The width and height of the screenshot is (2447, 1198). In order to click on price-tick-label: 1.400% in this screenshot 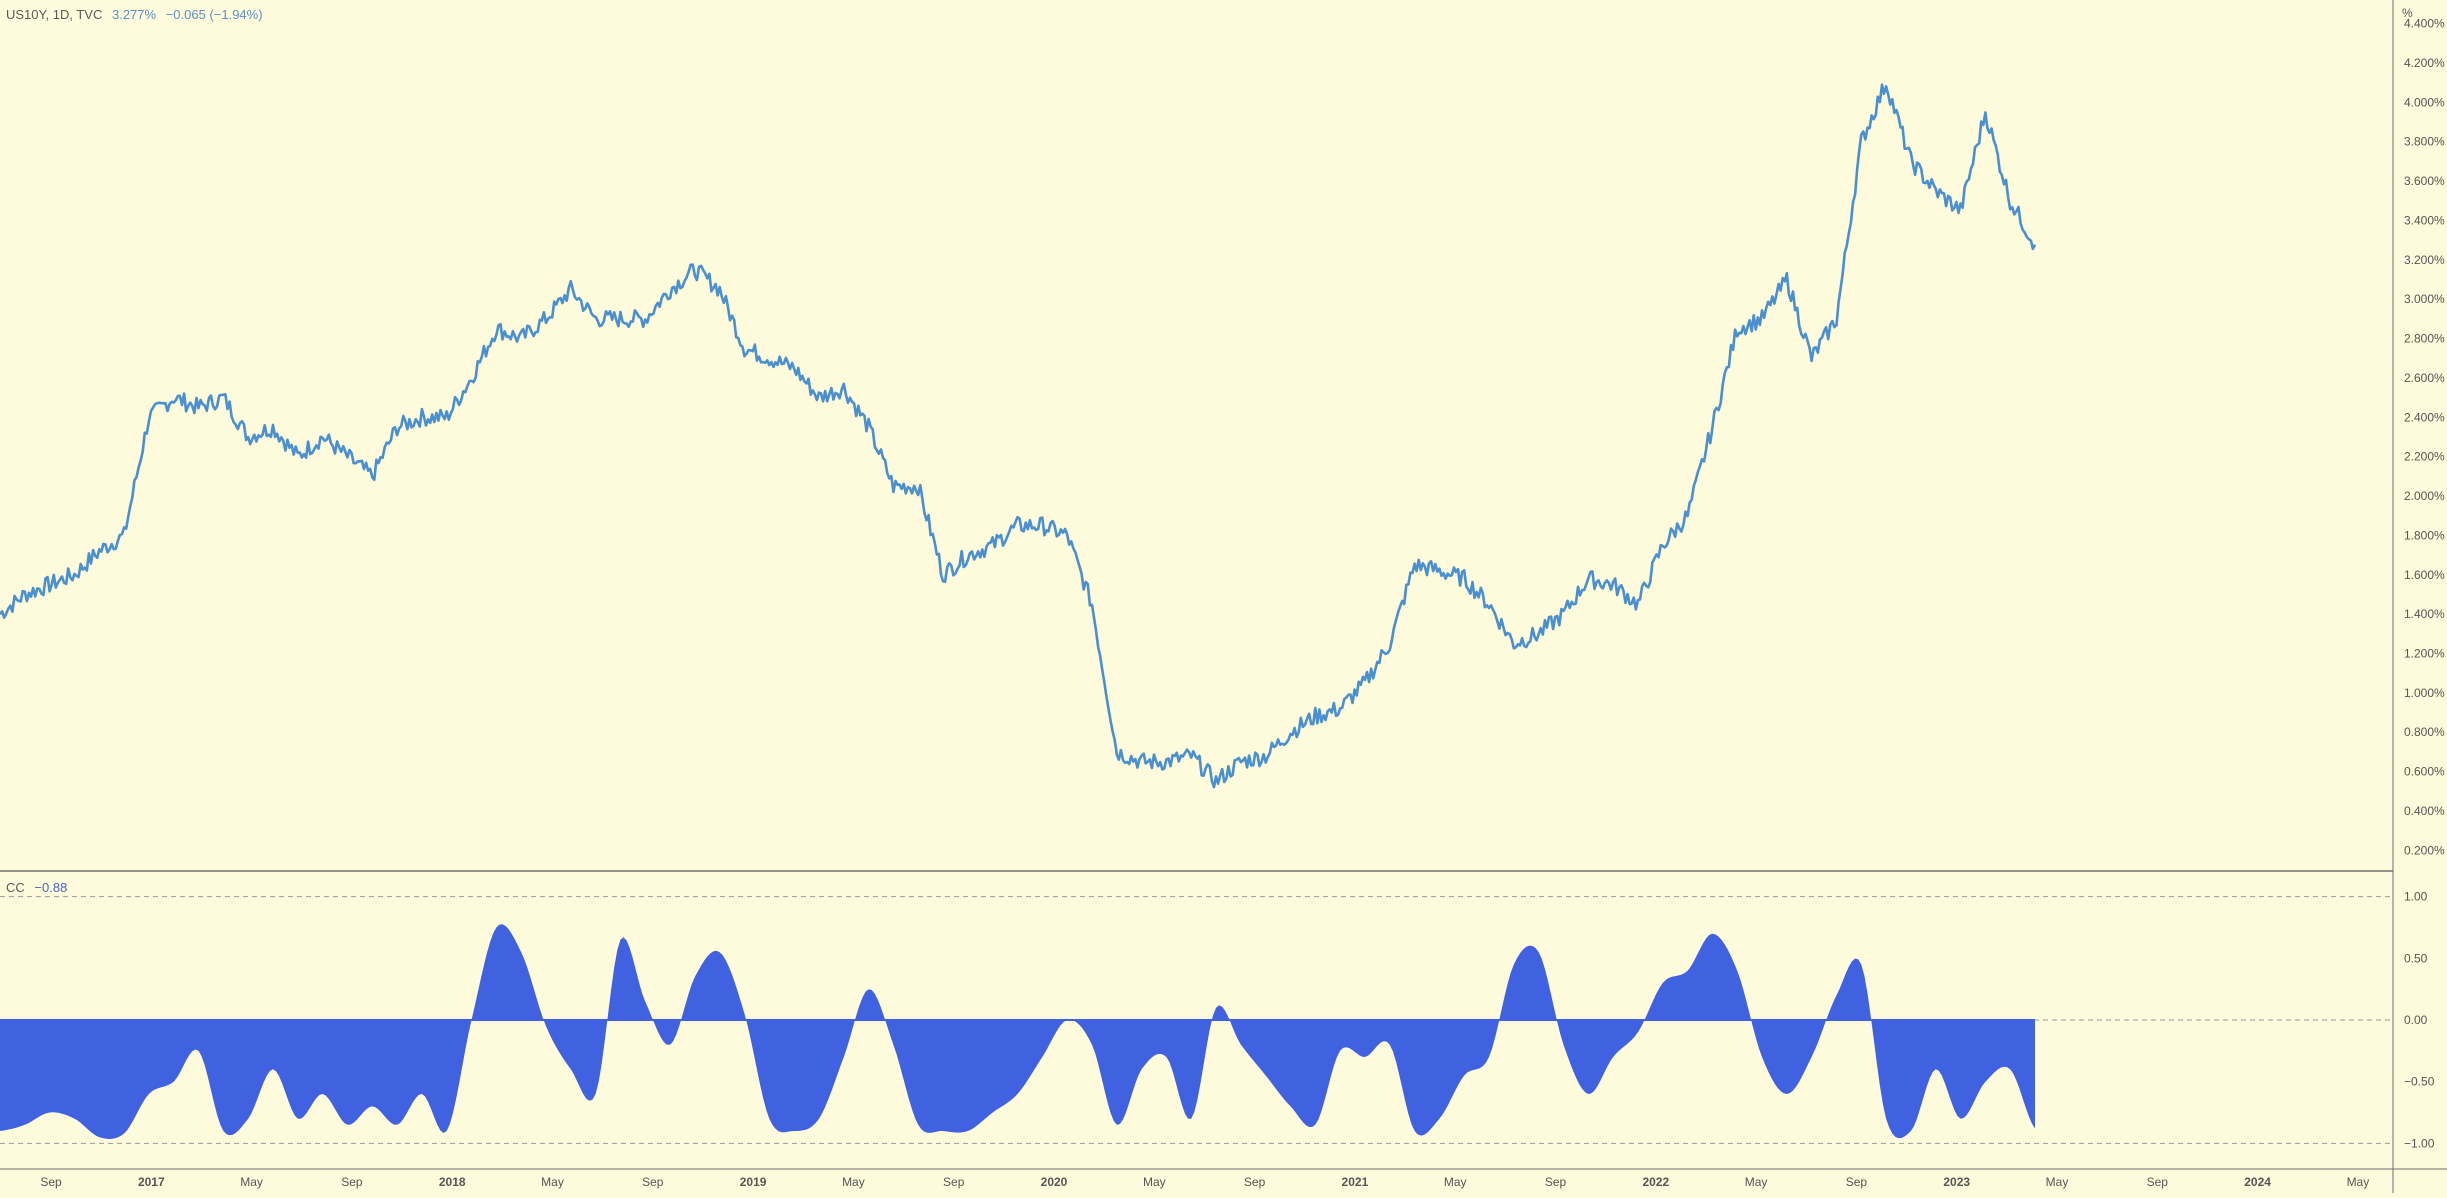, I will do `click(2424, 614)`.